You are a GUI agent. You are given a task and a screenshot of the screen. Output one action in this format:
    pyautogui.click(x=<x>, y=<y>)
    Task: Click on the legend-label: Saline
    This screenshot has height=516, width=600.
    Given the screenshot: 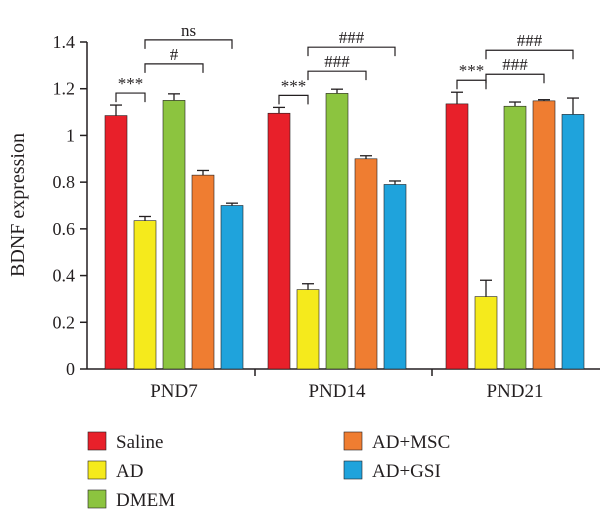 What is the action you would take?
    pyautogui.click(x=140, y=442)
    